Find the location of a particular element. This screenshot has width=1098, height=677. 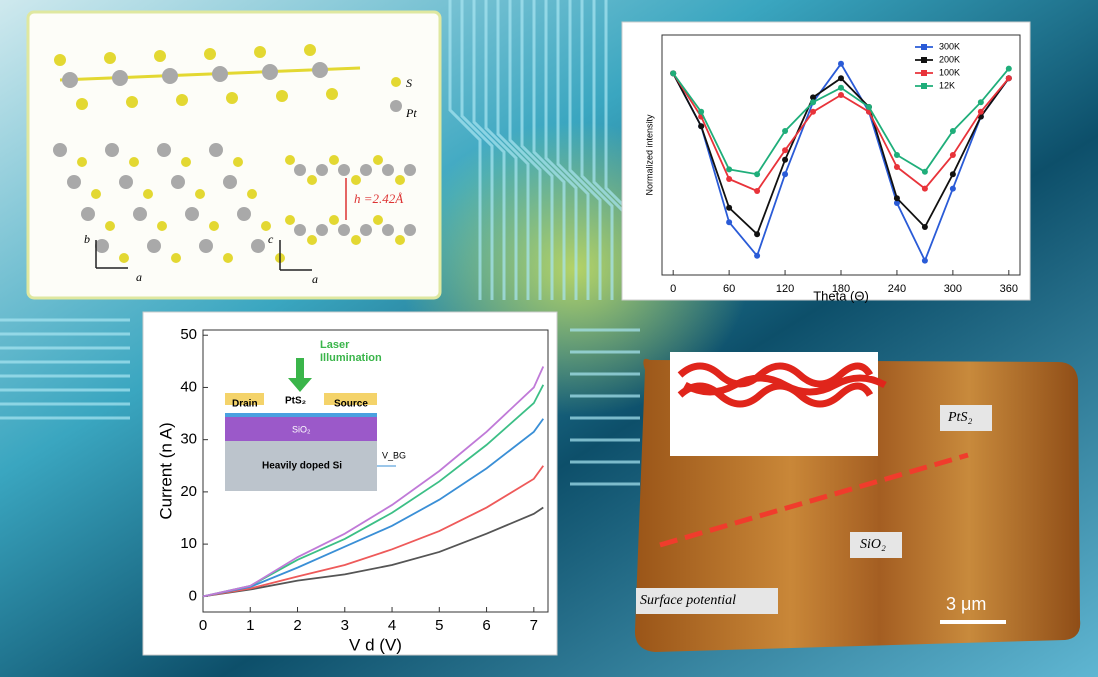

axis-label: c is located at coordinates (271, 239).